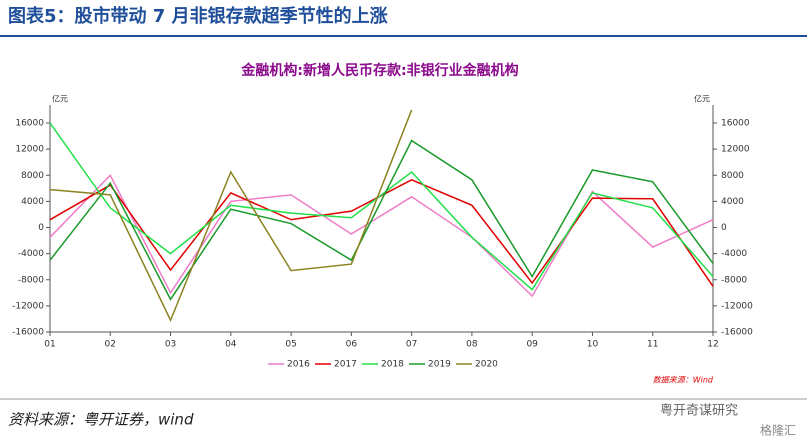 This screenshot has width=807, height=448. What do you see at coordinates (712, 345) in the screenshot?
I see `x-tick-label: 12` at bounding box center [712, 345].